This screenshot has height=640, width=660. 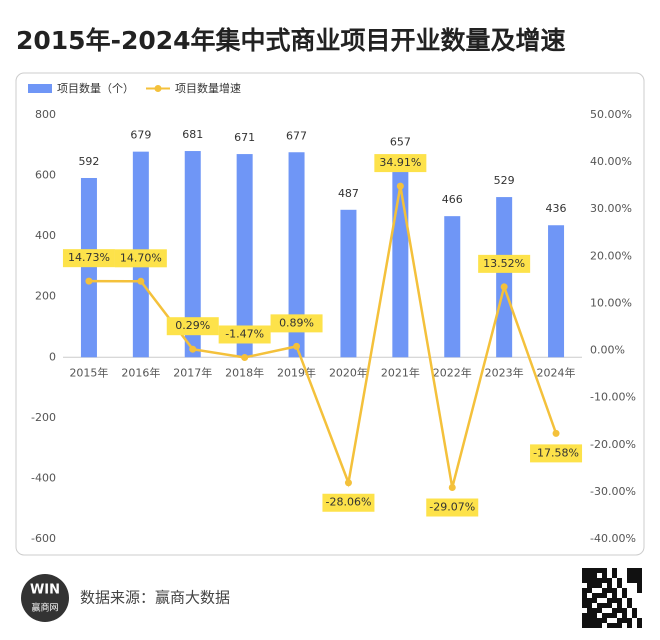 I want to click on y2-tick-label: 40.00%, so click(x=611, y=161).